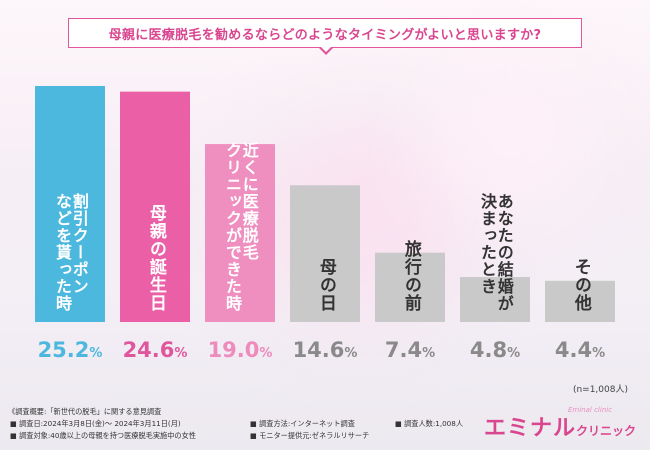 This screenshot has width=650, height=450. I want to click on value-label-5: 7.4%, so click(410, 350).